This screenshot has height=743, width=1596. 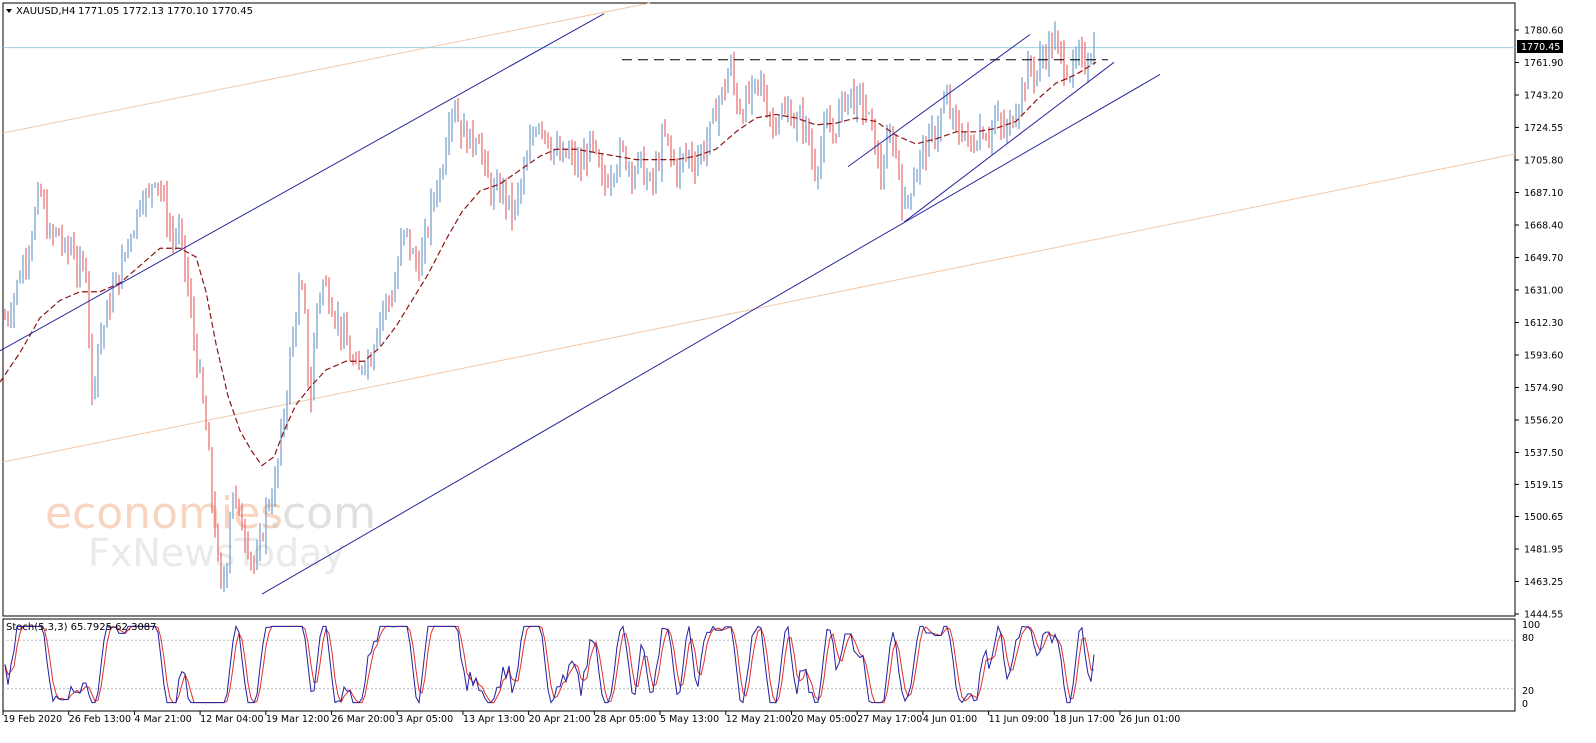 I want to click on stoch-level-80: 80, so click(x=1528, y=638).